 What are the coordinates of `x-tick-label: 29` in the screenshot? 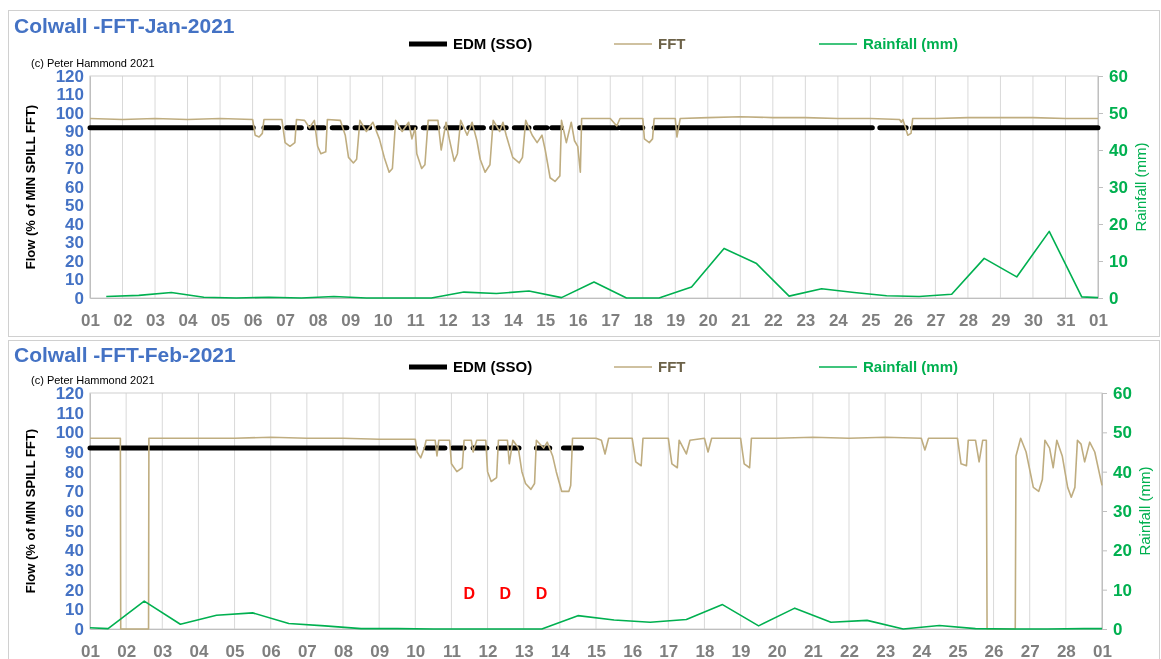 It's located at (1001, 321).